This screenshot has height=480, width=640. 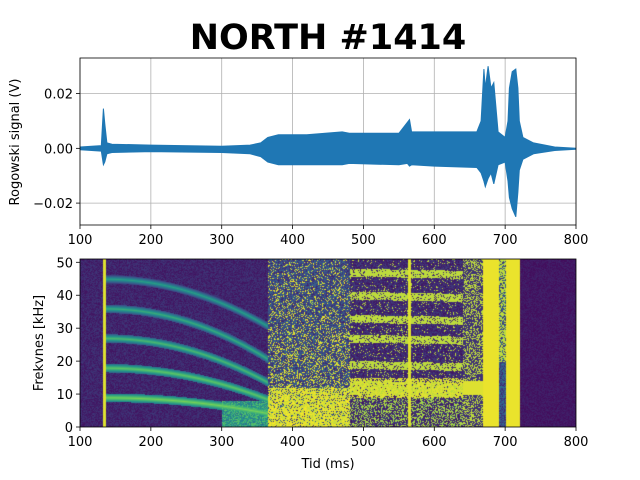 I want to click on signal-y-tick-label: −0.02, so click(x=53, y=204).